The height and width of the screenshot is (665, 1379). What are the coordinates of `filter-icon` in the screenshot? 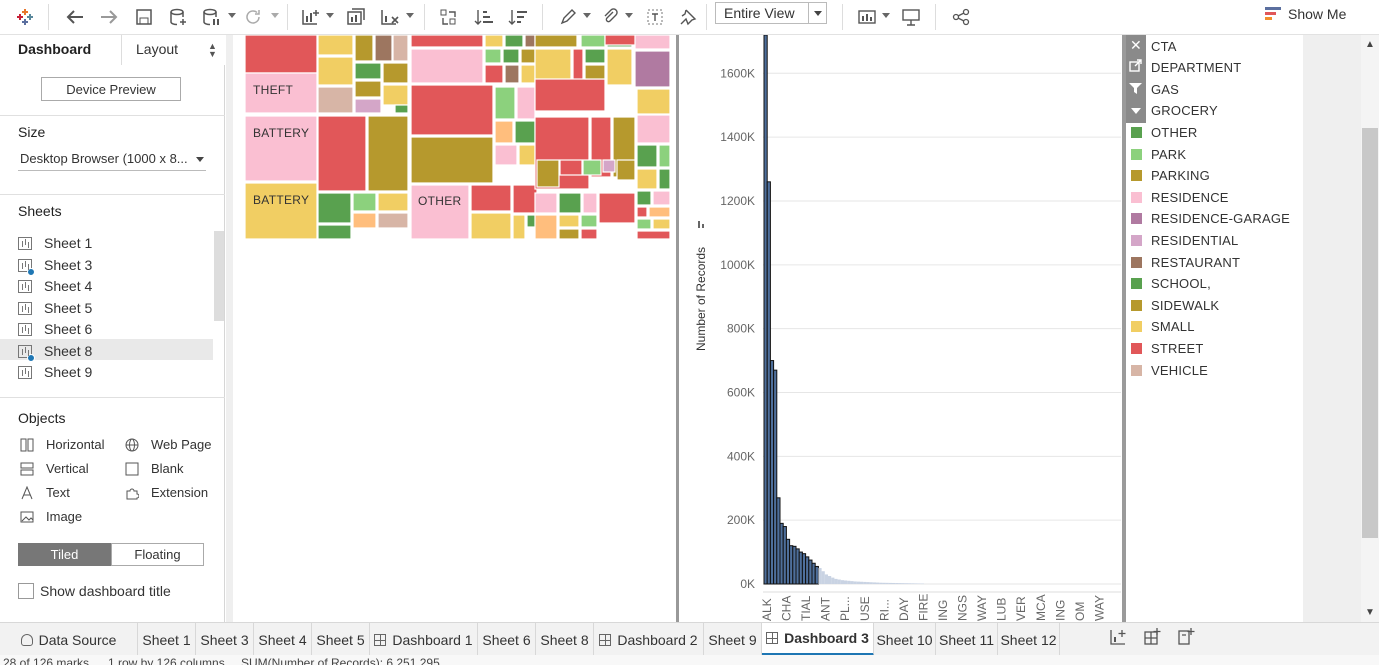 It's located at (1135, 88).